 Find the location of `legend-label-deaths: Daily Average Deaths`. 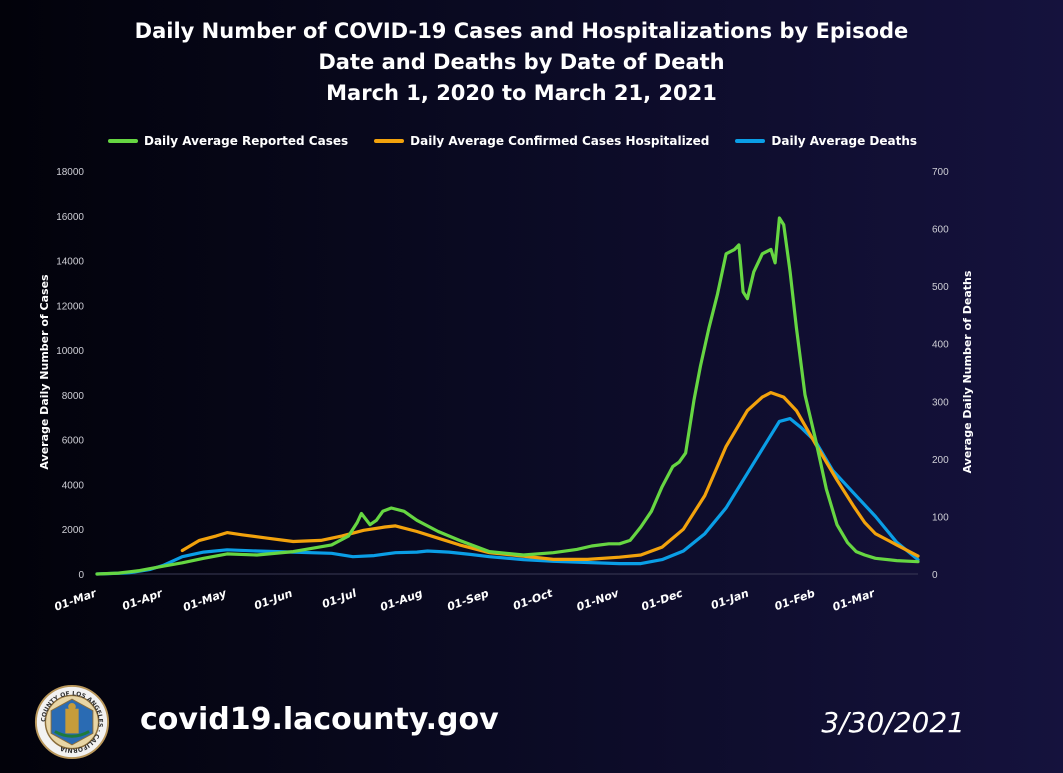

legend-label-deaths: Daily Average Deaths is located at coordinates (844, 141).